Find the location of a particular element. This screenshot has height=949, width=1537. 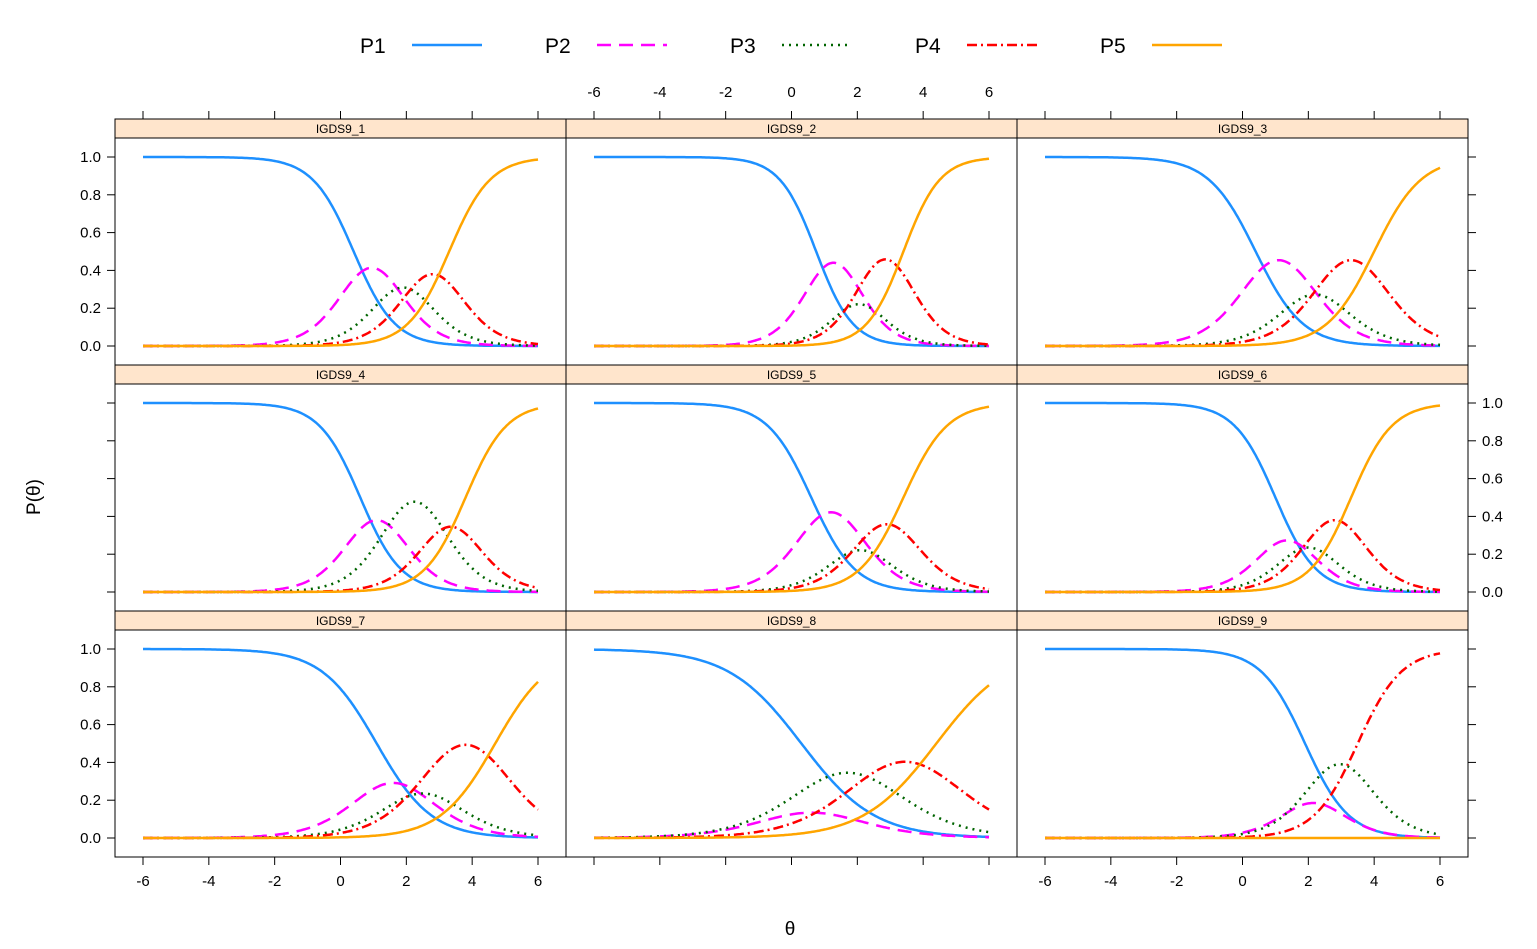

x-axis-title: θ is located at coordinates (790, 929).